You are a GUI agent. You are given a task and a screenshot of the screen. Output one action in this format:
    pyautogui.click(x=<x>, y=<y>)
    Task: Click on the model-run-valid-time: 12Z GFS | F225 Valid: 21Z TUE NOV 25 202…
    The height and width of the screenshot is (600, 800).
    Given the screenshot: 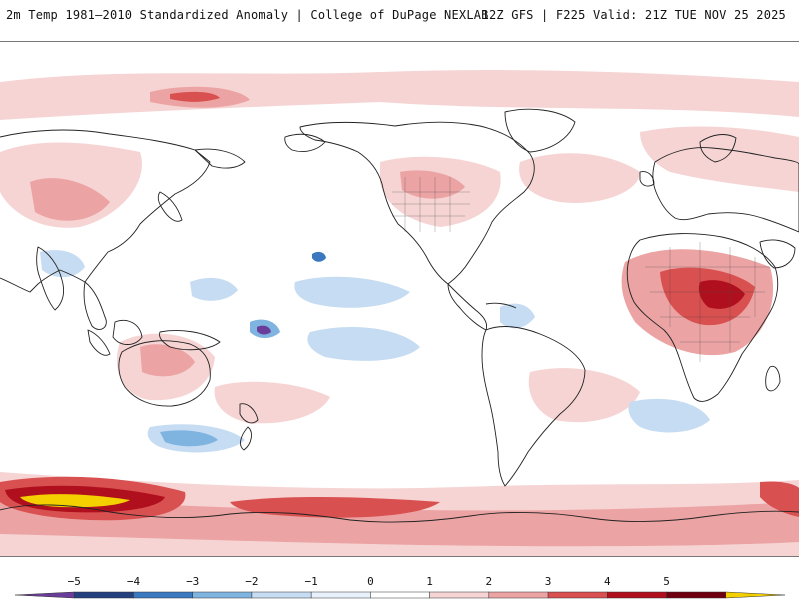 What is the action you would take?
    pyautogui.click(x=633, y=15)
    